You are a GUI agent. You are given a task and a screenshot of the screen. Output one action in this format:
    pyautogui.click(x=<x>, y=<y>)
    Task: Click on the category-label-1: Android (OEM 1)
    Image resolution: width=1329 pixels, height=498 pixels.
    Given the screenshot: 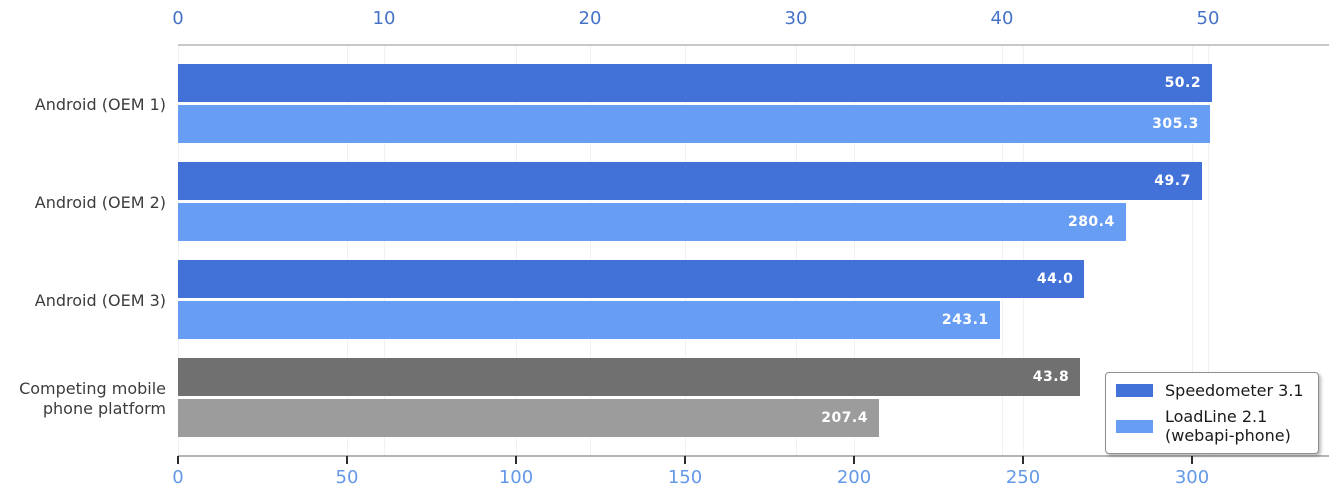 What is the action you would take?
    pyautogui.click(x=100, y=104)
    